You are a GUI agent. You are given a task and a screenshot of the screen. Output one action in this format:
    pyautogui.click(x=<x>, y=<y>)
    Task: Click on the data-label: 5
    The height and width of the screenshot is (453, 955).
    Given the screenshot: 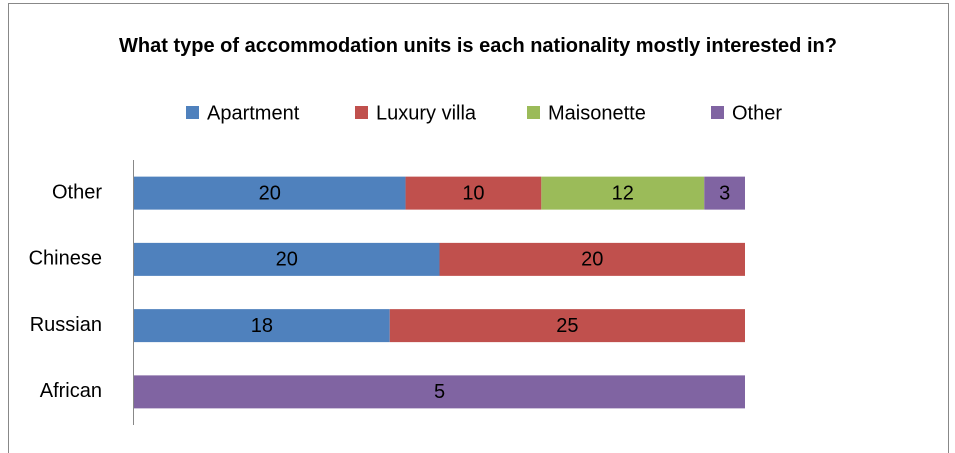 What is the action you would take?
    pyautogui.click(x=439, y=392)
    